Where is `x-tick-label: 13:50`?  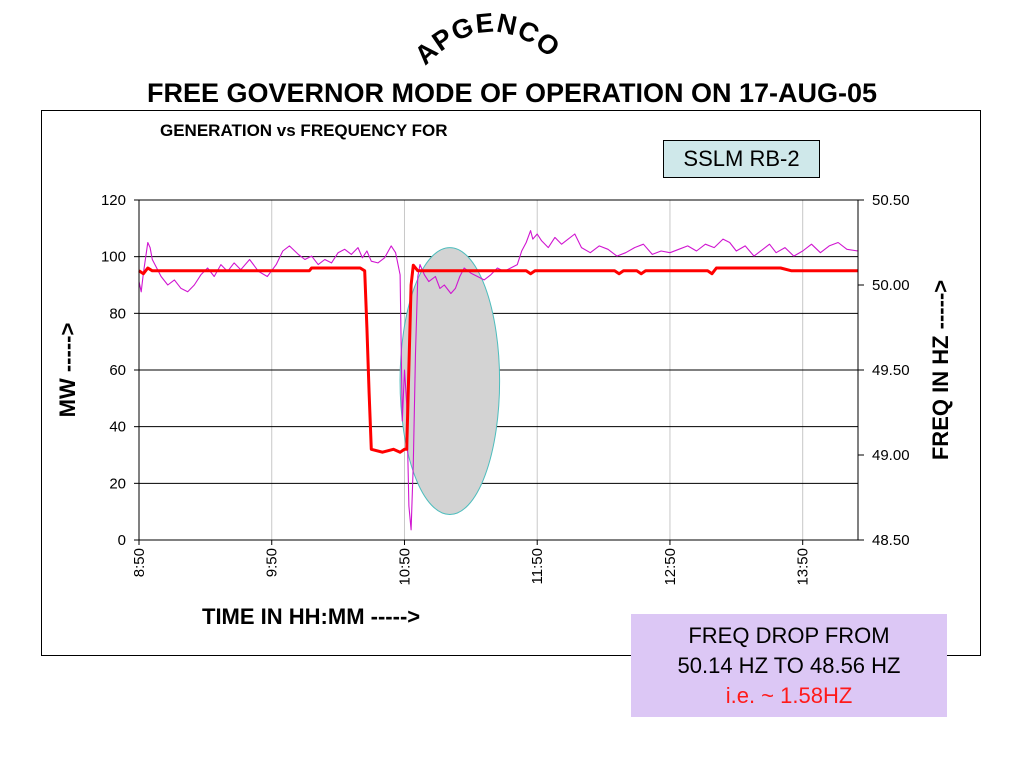 x-tick-label: 13:50 is located at coordinates (803, 567).